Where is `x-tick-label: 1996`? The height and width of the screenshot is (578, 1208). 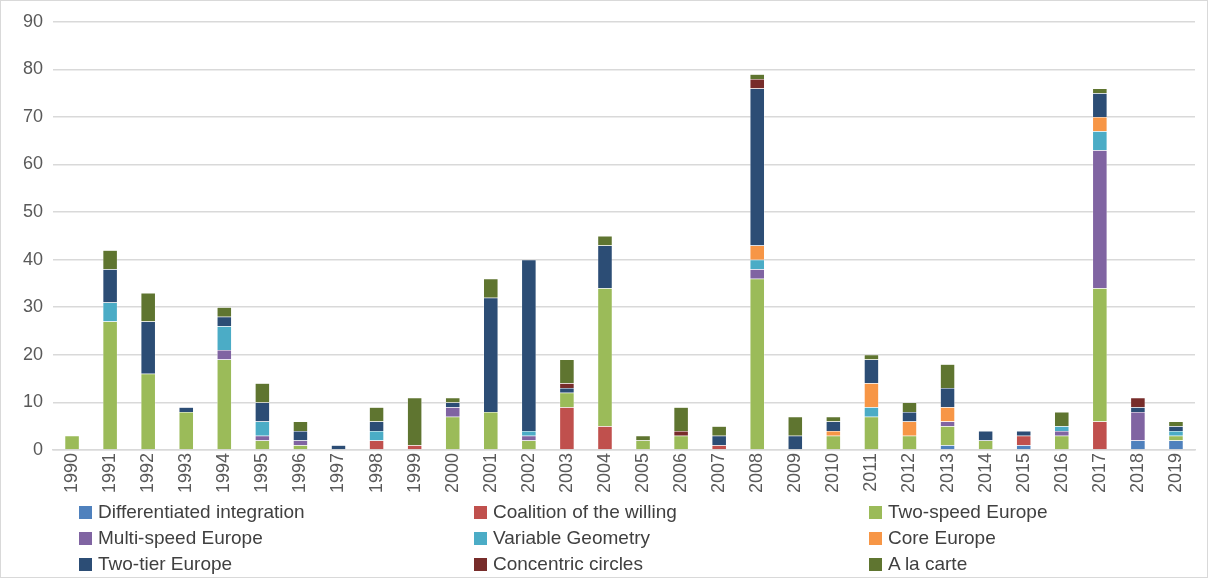
x-tick-label: 1996 is located at coordinates (299, 472).